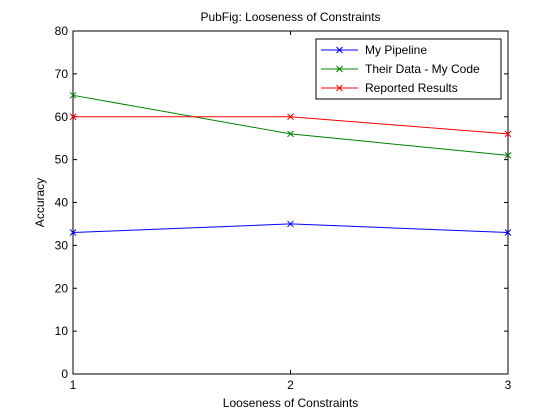 The height and width of the screenshot is (420, 560). I want to click on y-tick-label: 10, so click(62, 331).